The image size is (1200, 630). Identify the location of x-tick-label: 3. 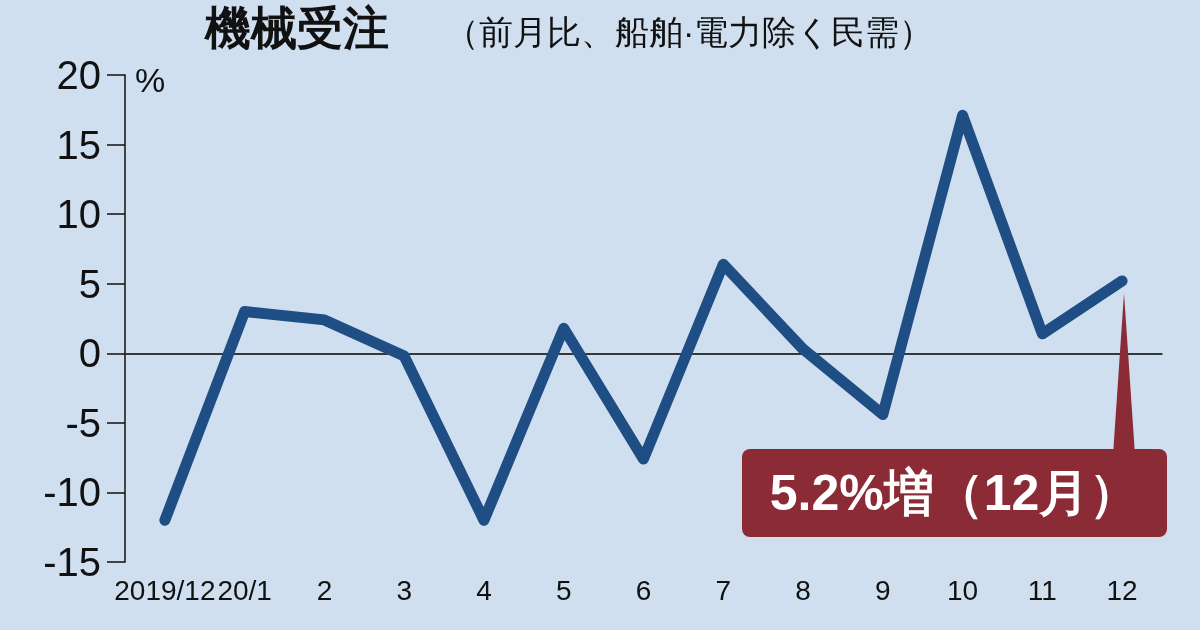
(404, 590).